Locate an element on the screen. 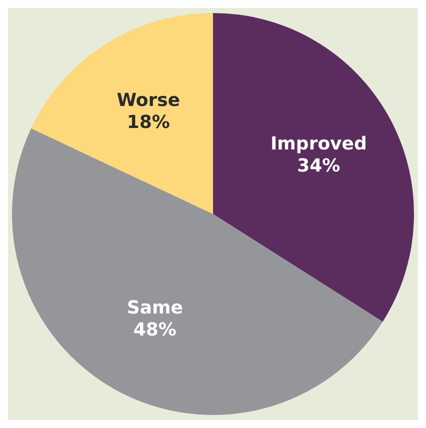  slice-label: Same is located at coordinates (154, 307).